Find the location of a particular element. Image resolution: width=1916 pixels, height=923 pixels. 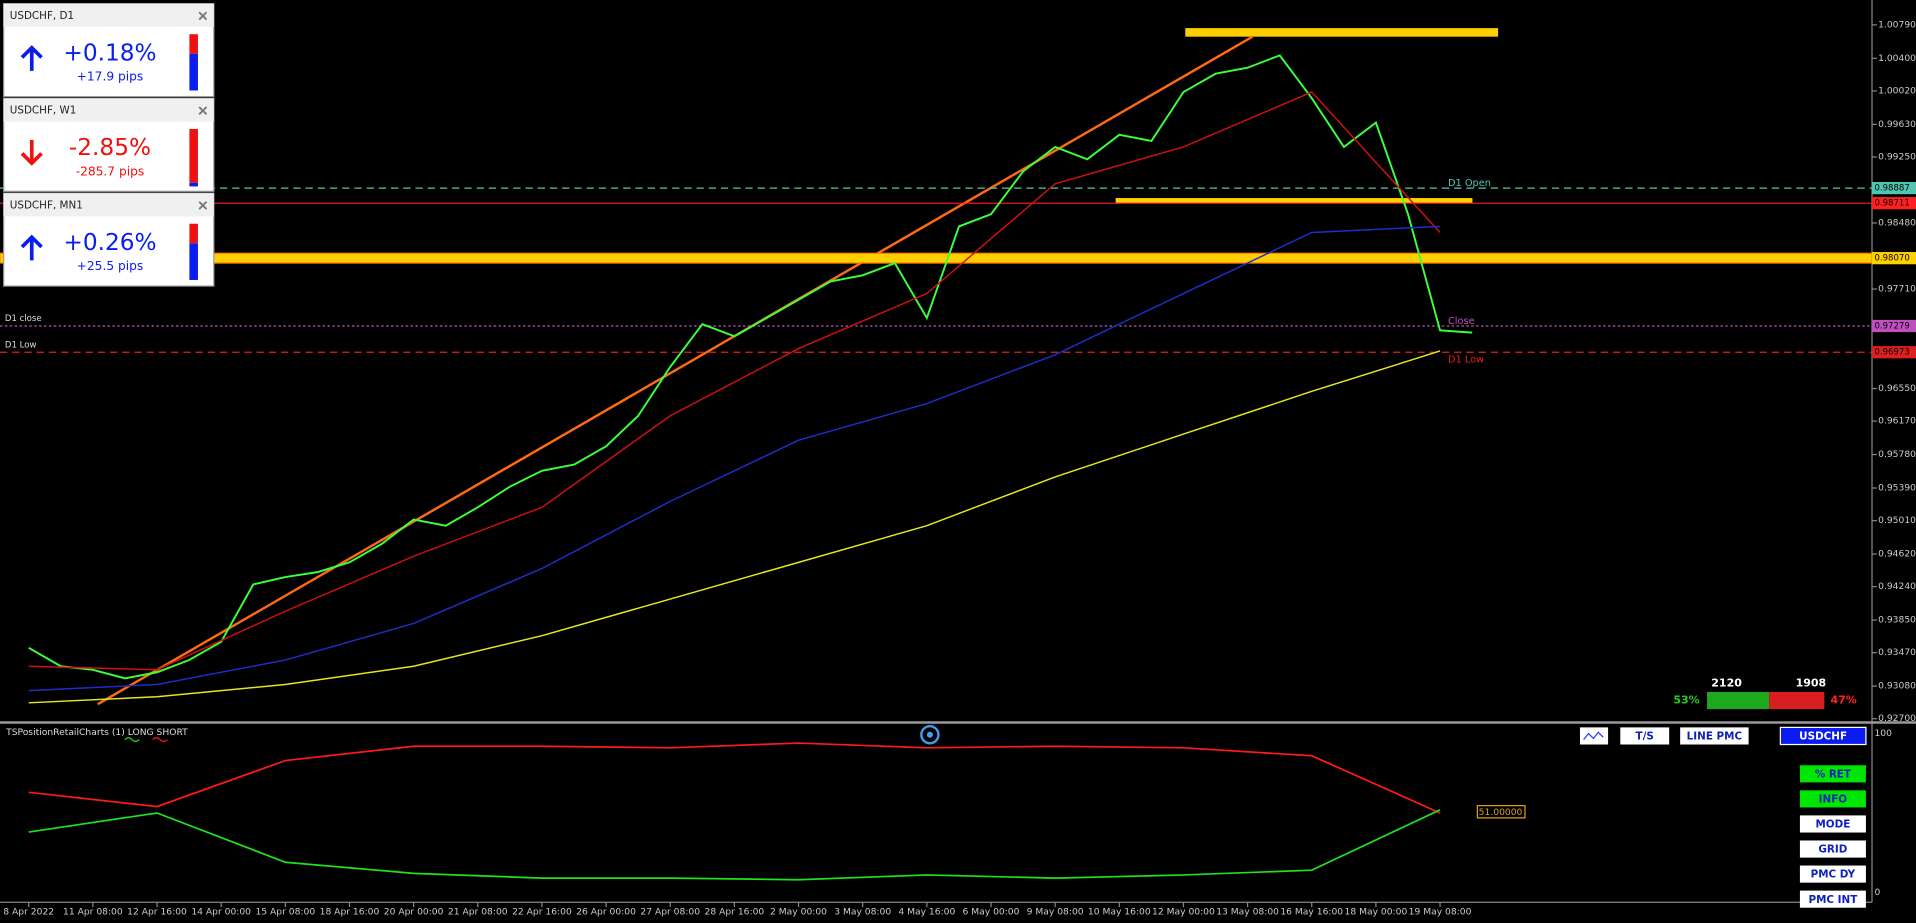

x-tick-label: 2 May 00:00 is located at coordinates (798, 911).